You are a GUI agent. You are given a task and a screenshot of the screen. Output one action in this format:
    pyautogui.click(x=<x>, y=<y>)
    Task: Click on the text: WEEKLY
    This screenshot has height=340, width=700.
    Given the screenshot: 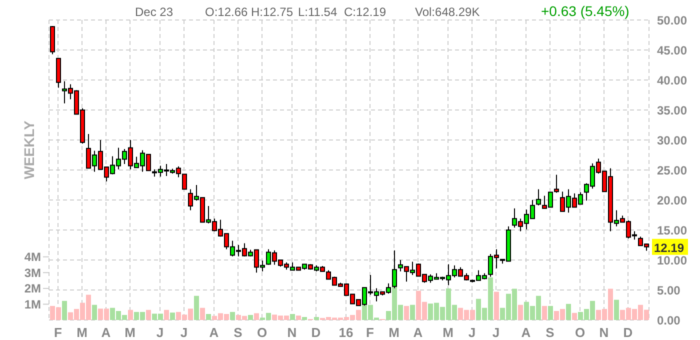 What is the action you would take?
    pyautogui.click(x=29, y=150)
    